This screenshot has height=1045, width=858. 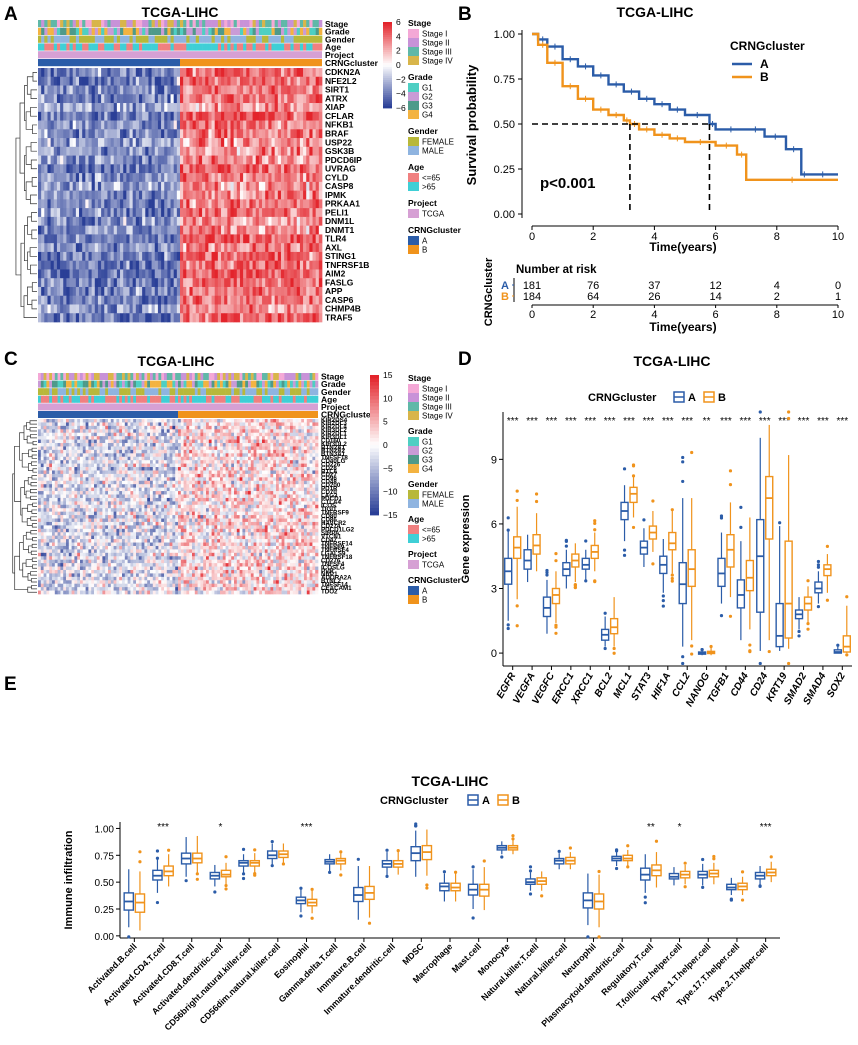 What do you see at coordinates (180, 195) in the screenshot?
I see `panel-a-heatmap-cells` at bounding box center [180, 195].